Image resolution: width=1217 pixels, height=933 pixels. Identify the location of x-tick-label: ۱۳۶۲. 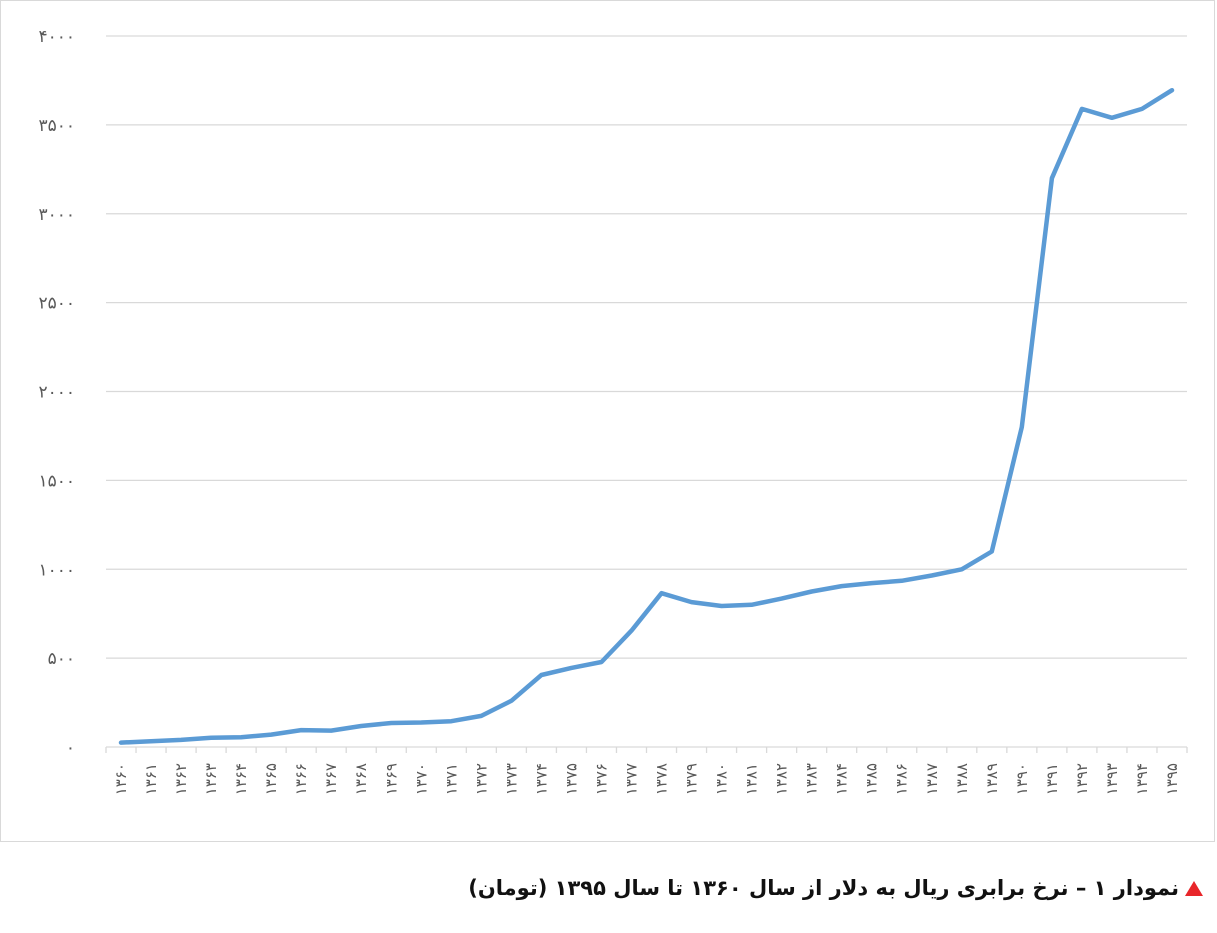
(181, 779).